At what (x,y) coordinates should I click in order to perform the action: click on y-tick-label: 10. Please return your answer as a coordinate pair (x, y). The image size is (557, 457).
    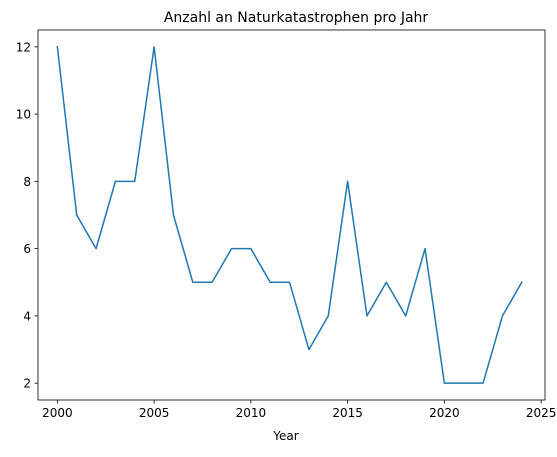
    Looking at the image, I should click on (23, 115).